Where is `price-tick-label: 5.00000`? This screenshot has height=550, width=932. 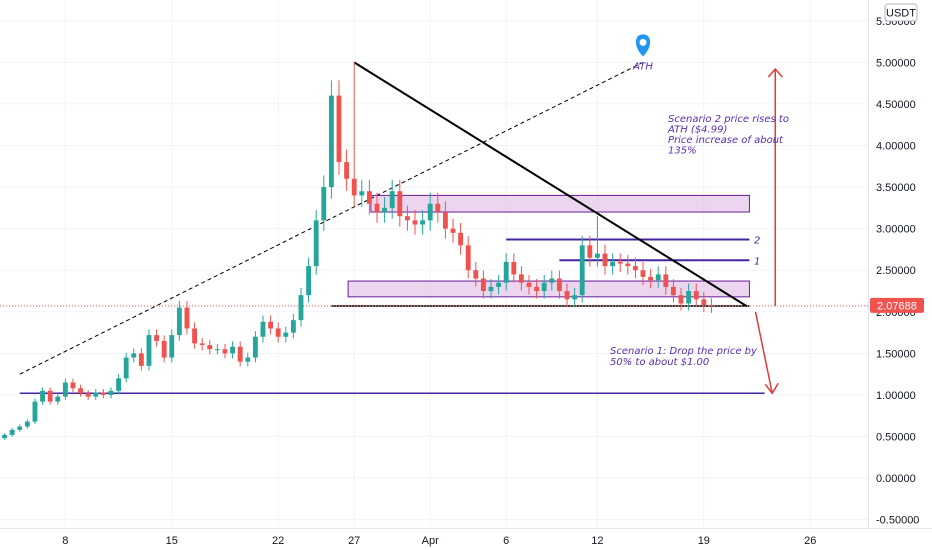
price-tick-label: 5.00000 is located at coordinates (896, 63).